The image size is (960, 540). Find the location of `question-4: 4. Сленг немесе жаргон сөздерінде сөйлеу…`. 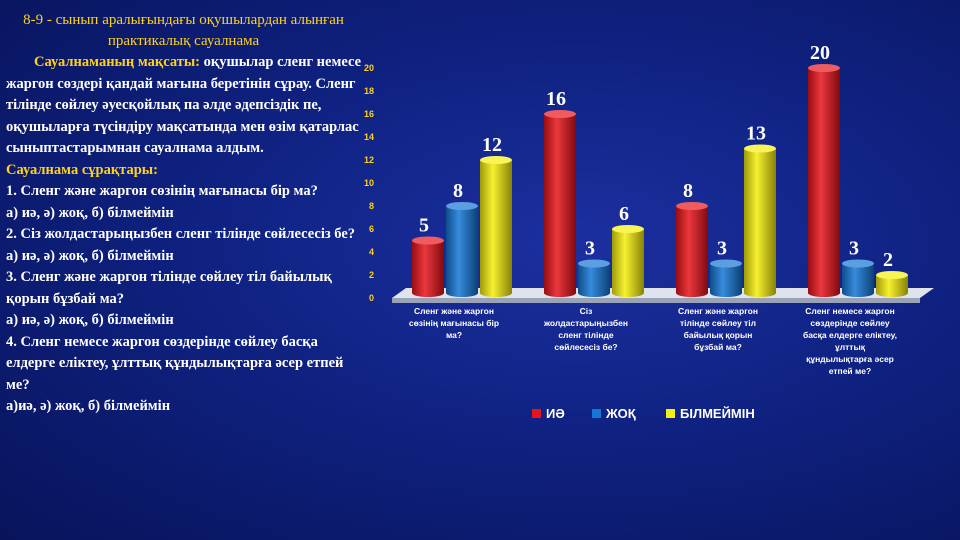

question-4: 4. Сленг немесе жаргон сөздерінде сөйлеу… is located at coordinates (175, 363).